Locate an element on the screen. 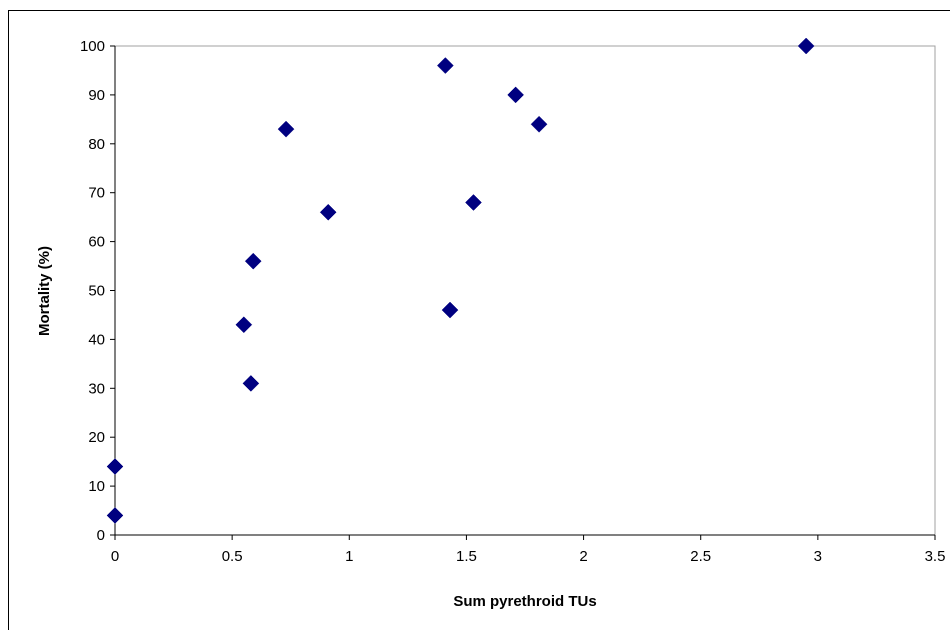 The width and height of the screenshot is (952, 632). x-tick-label: 2 is located at coordinates (583, 556).